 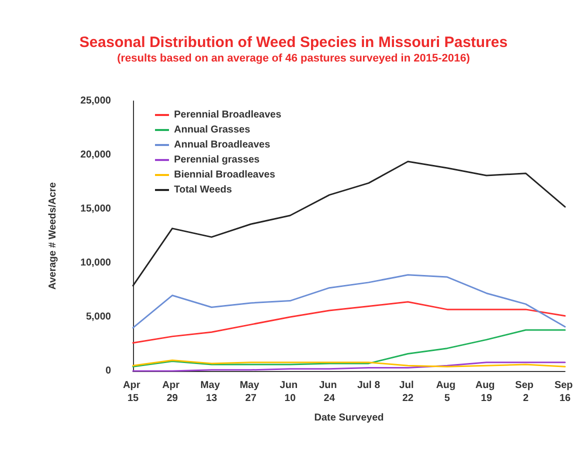 I want to click on y-tick-label: 10,000, so click(x=96, y=263).